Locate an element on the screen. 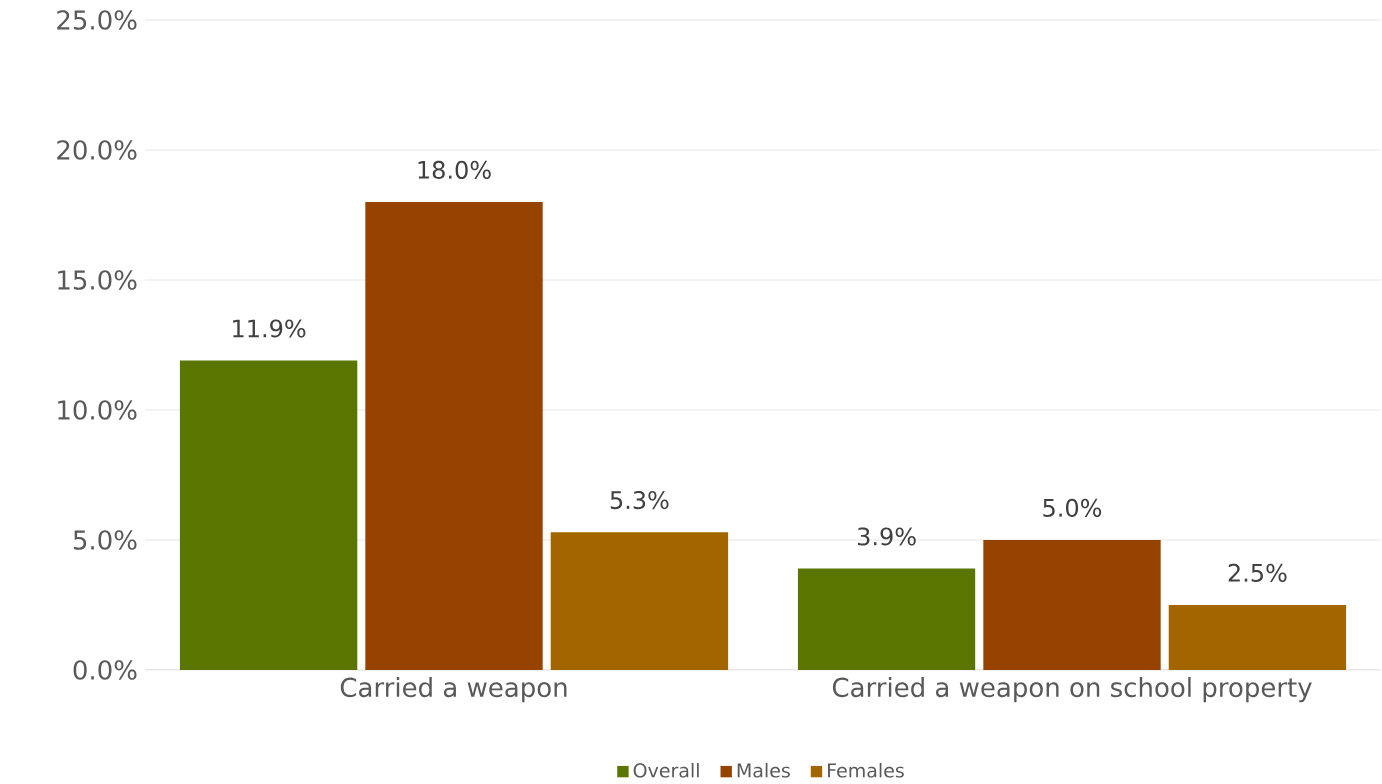 The width and height of the screenshot is (1382, 784). x-tick-label: Carried a weapon is located at coordinates (453, 690).